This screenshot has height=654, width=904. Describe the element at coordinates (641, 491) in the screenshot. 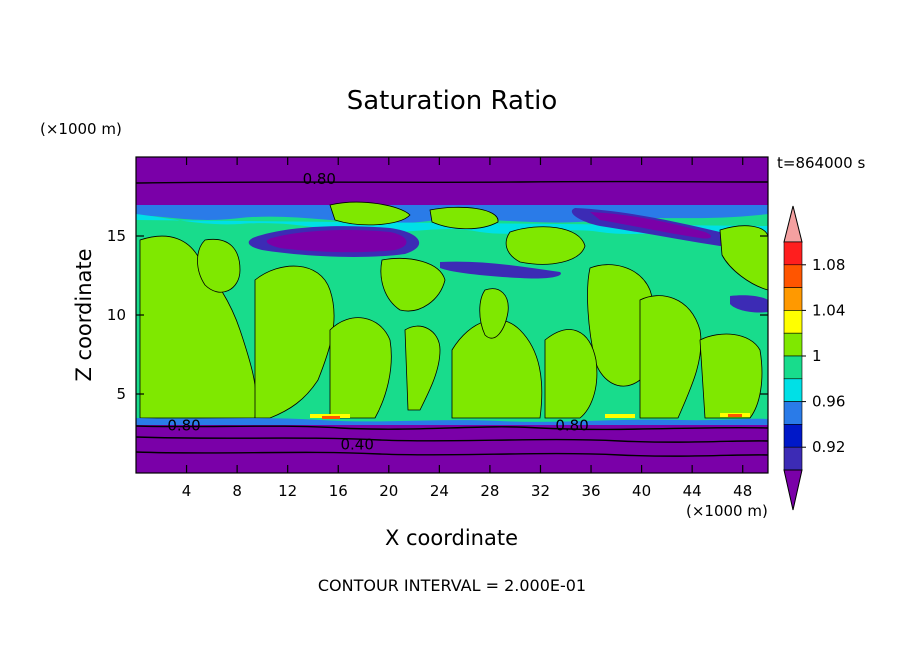

I see `x-tick-label: 40` at that location.